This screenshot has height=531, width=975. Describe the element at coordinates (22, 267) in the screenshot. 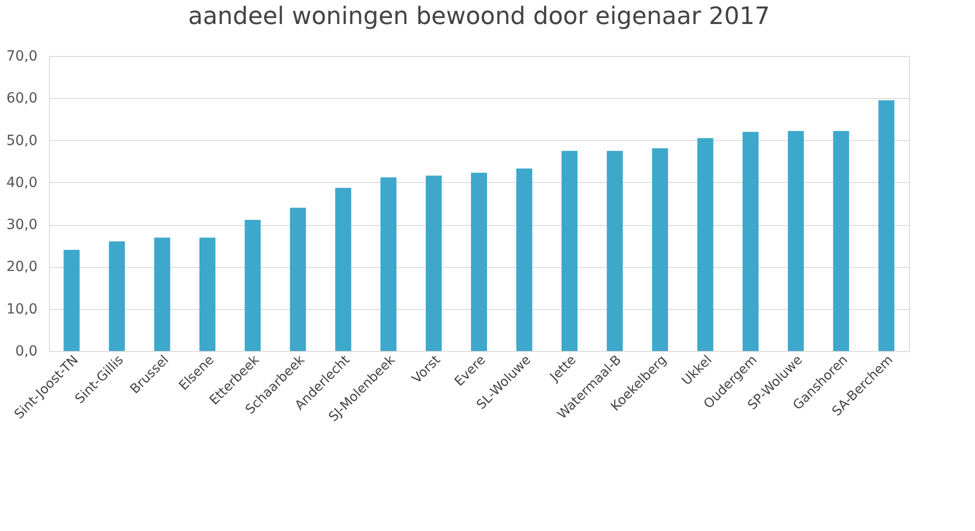

I see `y-tick-label: 20,0` at that location.